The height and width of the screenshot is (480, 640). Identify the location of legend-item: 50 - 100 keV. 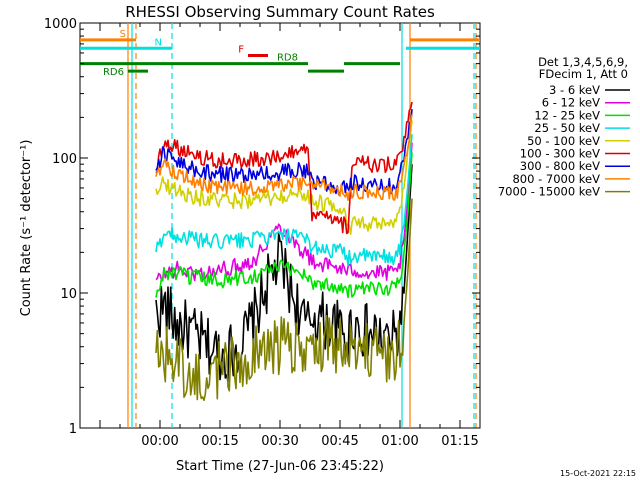
(563, 141).